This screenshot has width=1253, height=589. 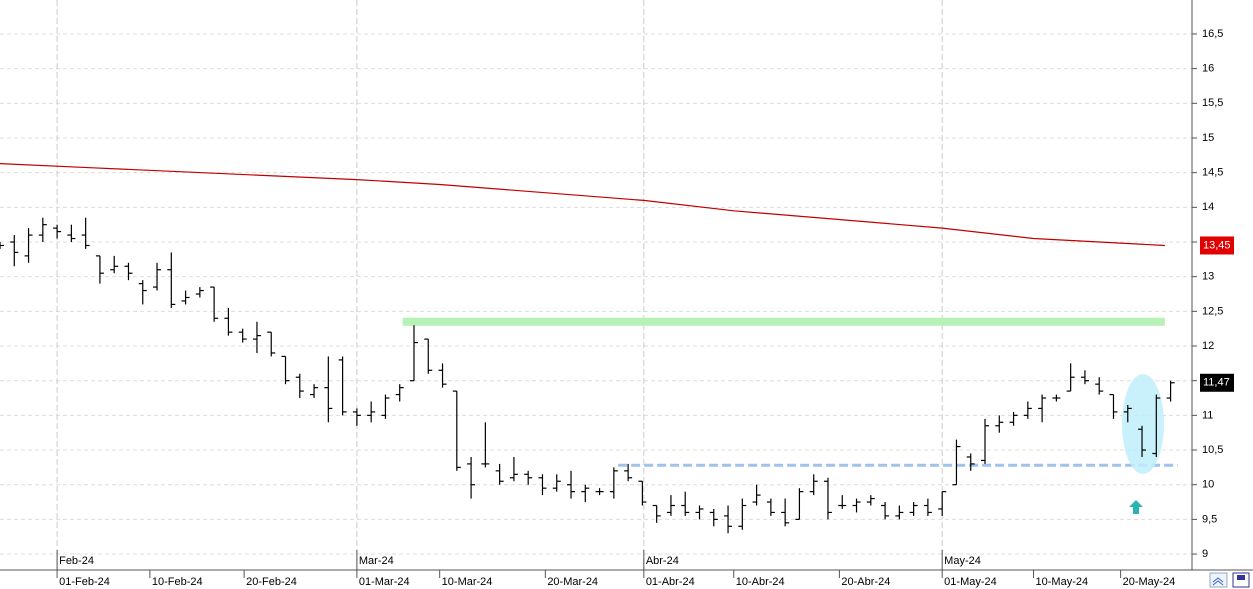 I want to click on arrow-up, so click(x=1136, y=507).